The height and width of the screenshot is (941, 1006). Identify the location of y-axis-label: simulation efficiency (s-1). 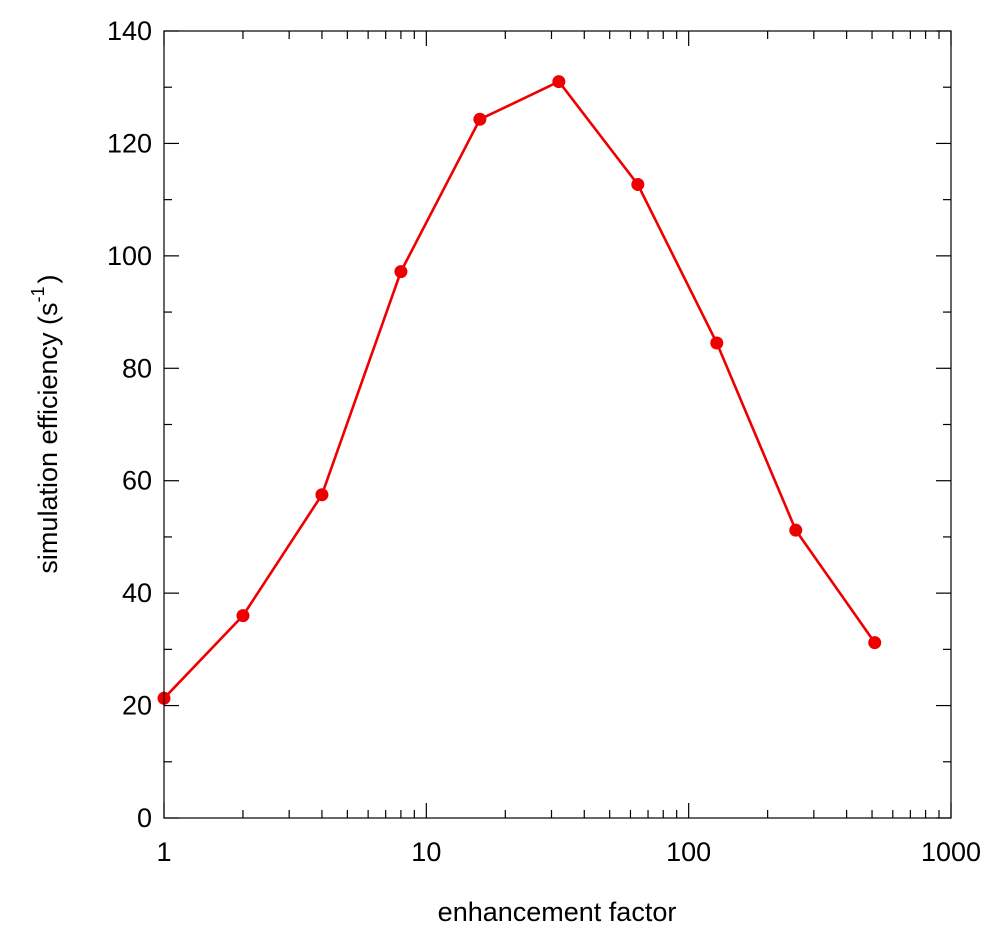
(45, 423).